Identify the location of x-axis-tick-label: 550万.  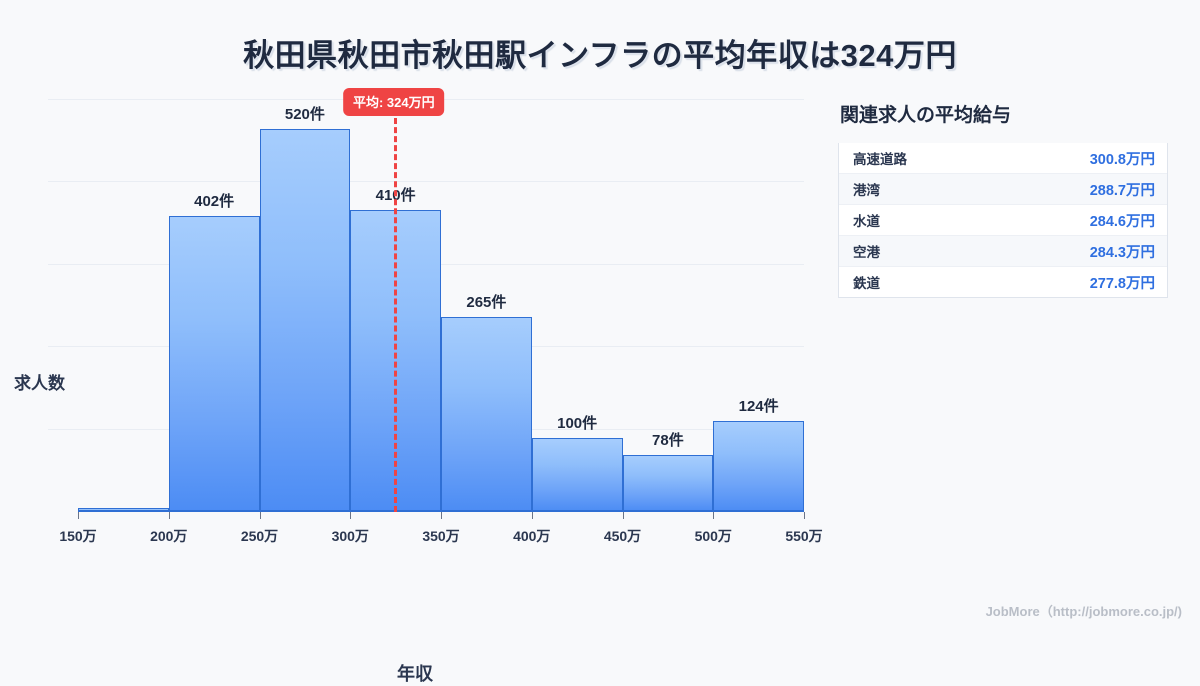
(804, 536).